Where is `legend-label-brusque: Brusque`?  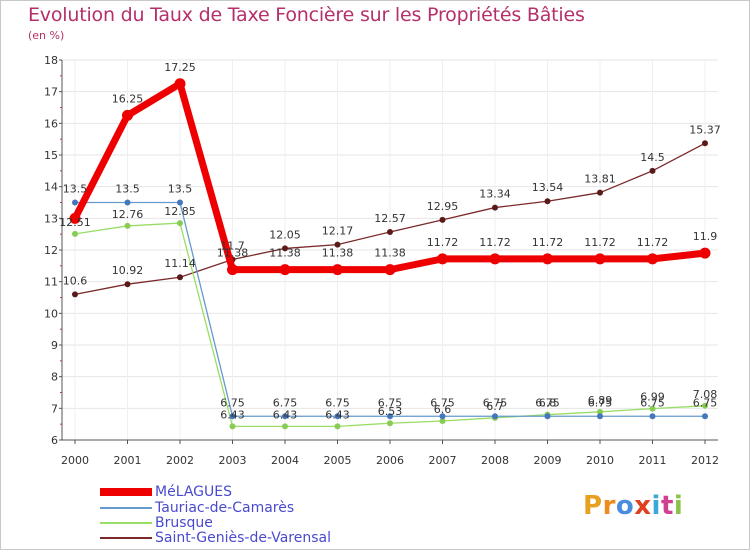
legend-label-brusque: Brusque is located at coordinates (184, 523).